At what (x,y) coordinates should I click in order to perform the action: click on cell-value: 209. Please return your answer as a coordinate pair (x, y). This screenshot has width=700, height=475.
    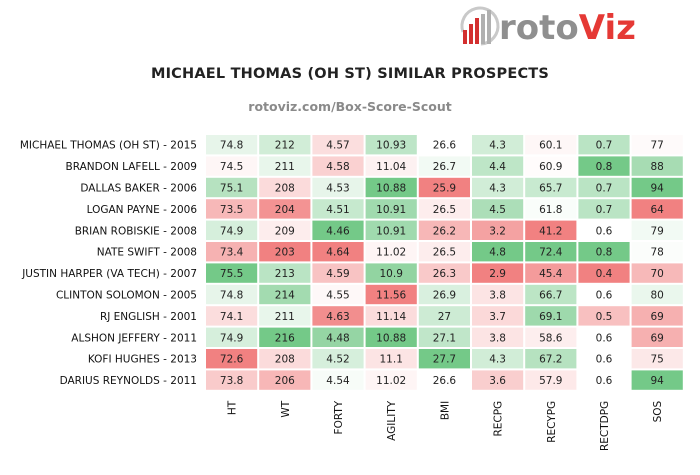
    Looking at the image, I should click on (285, 231).